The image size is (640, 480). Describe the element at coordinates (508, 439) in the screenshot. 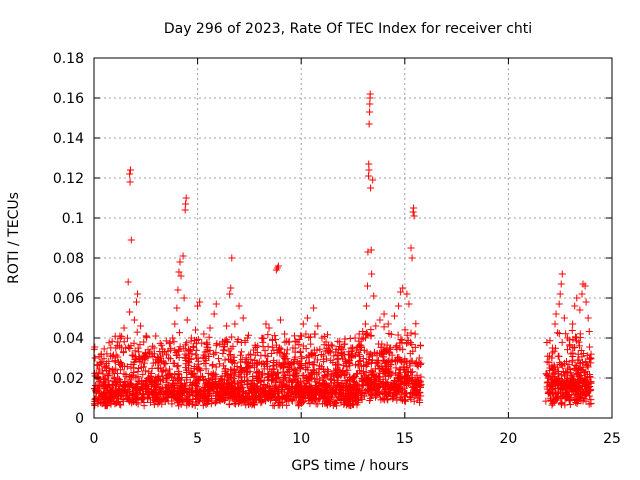

I see `x-tick-label: 20` at that location.